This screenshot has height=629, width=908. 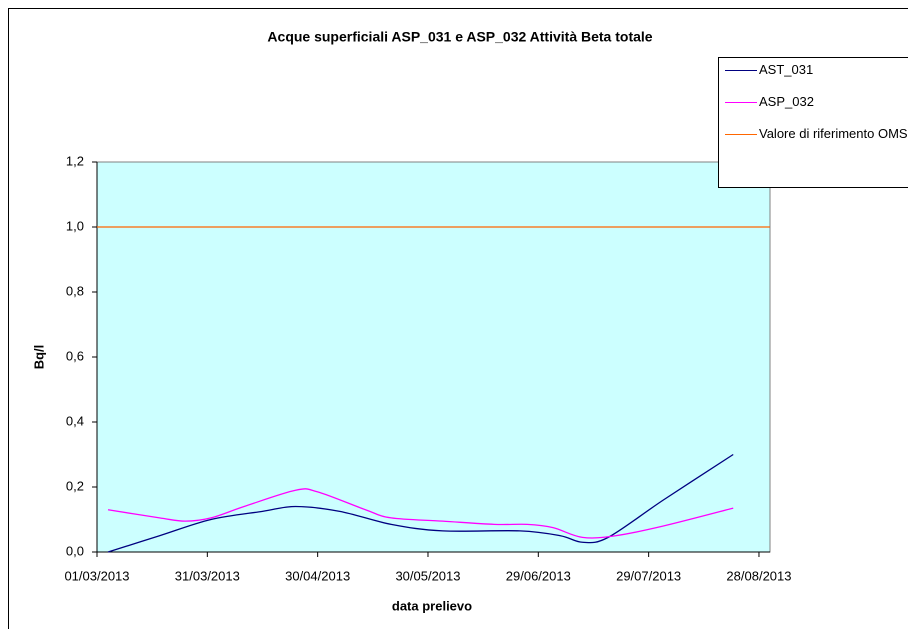 What do you see at coordinates (207, 575) in the screenshot?
I see `x-tick-label: 31/03/2013` at bounding box center [207, 575].